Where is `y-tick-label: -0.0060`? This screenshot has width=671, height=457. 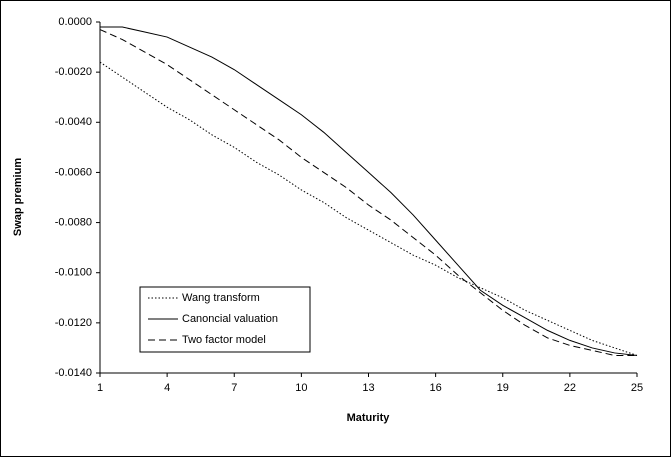
y-tick-label: -0.0060 is located at coordinates (73, 172).